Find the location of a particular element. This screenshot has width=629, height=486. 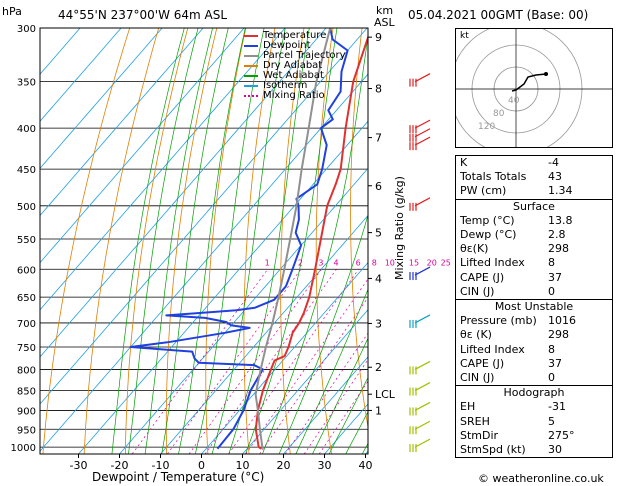

index-label: Totals Totals is located at coordinates (493, 177).